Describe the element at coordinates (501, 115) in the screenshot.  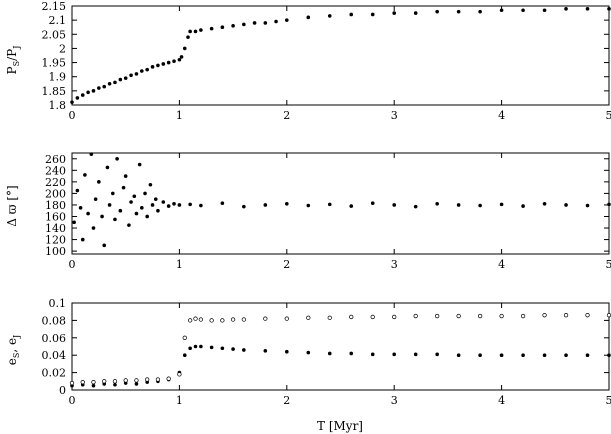
I see `x-tick-label: 4` at that location.